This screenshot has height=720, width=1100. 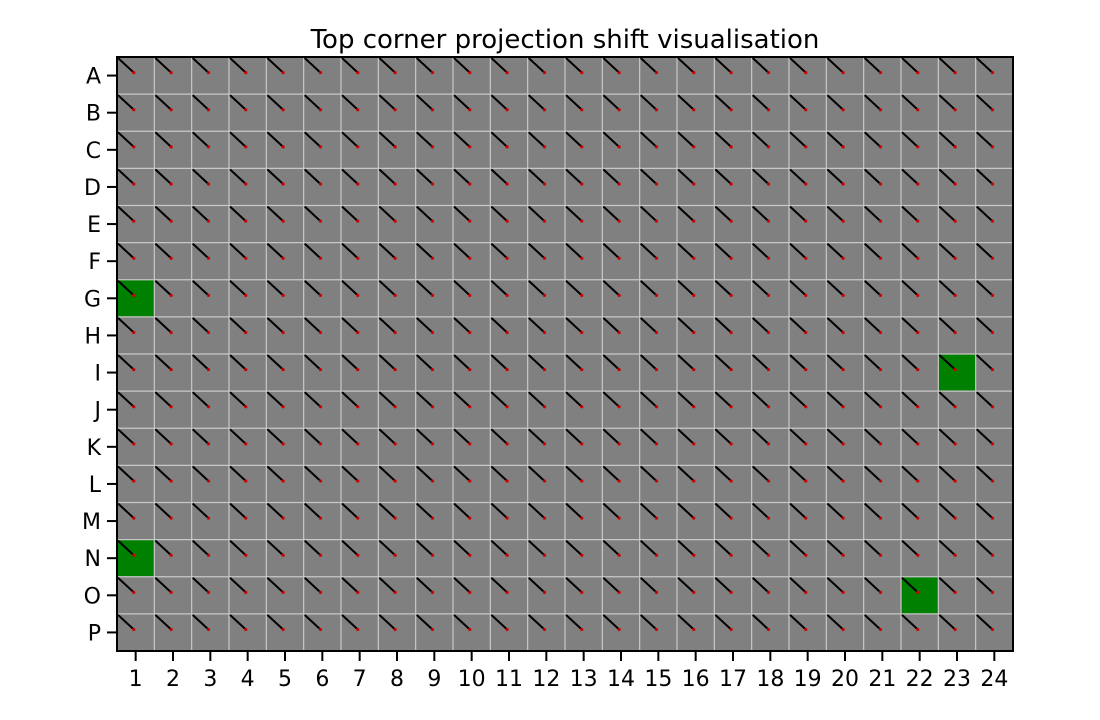 I want to click on shift-line-G17, so click(x=723, y=288).